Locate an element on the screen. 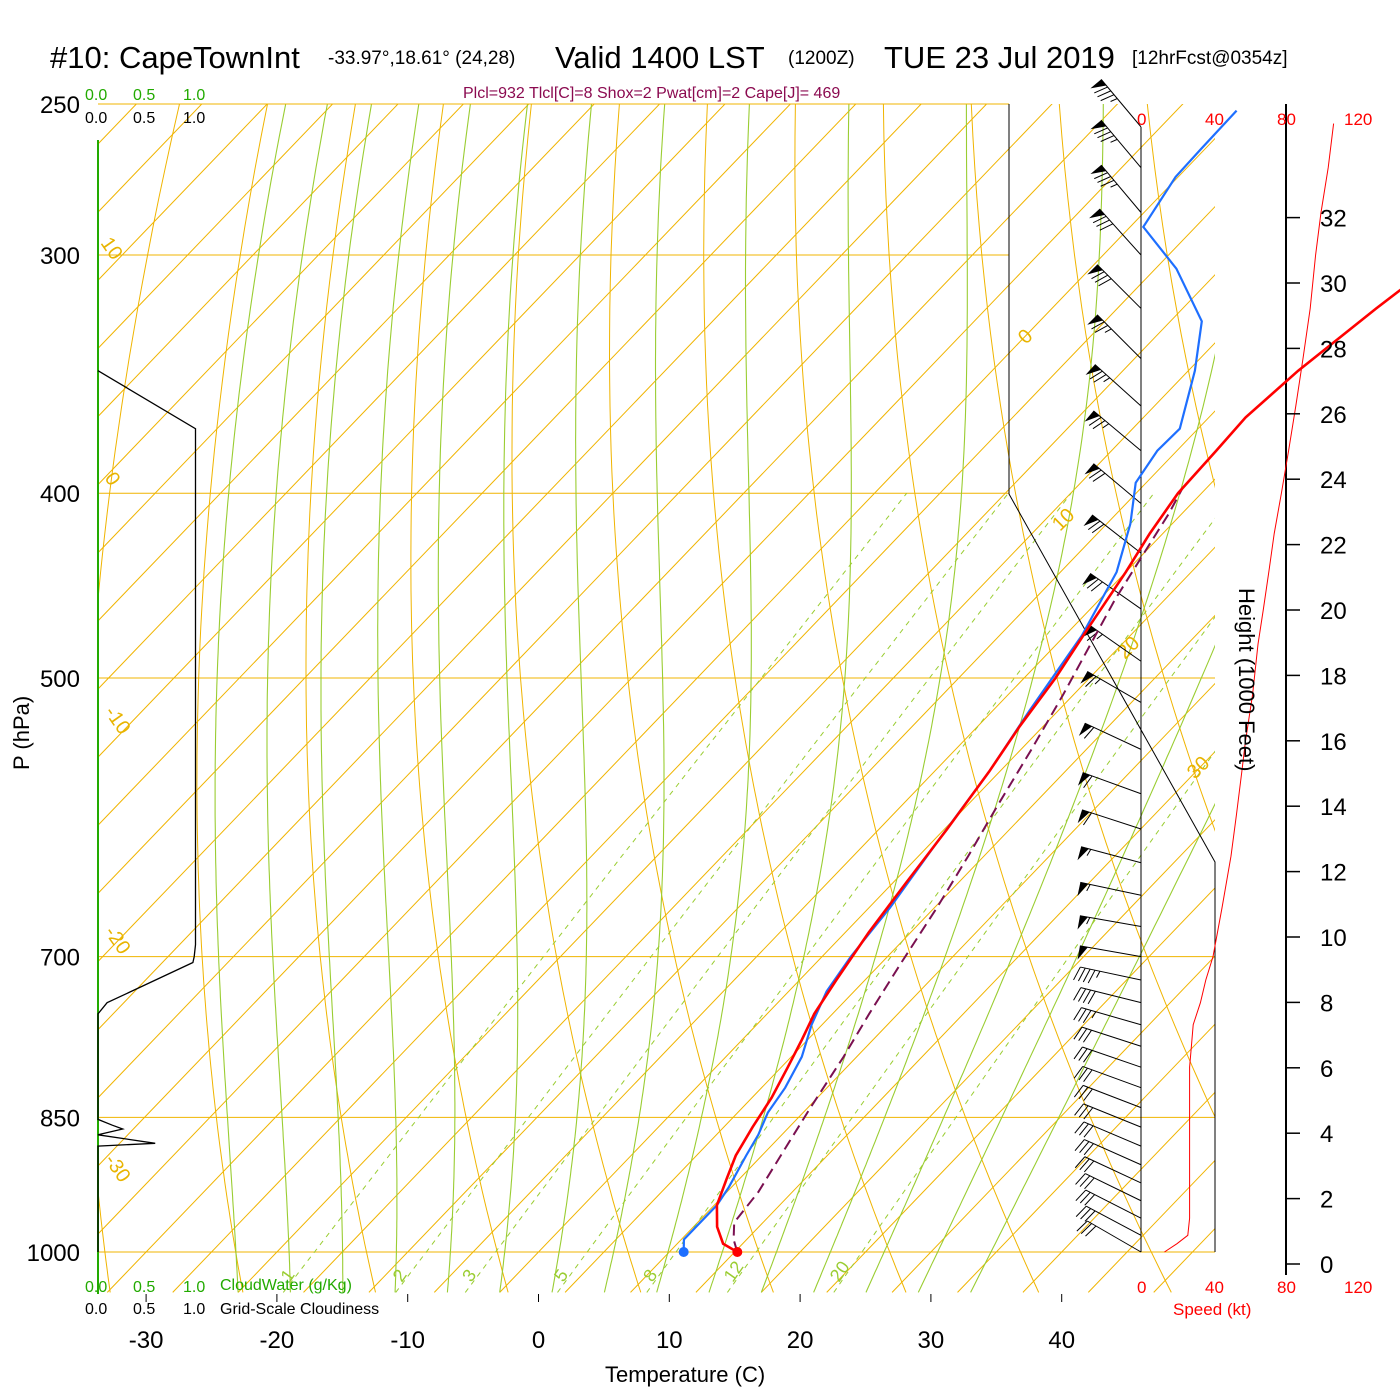 This screenshot has height=1400, width=1400. temperature-tick-label: -10 is located at coordinates (407, 1340).